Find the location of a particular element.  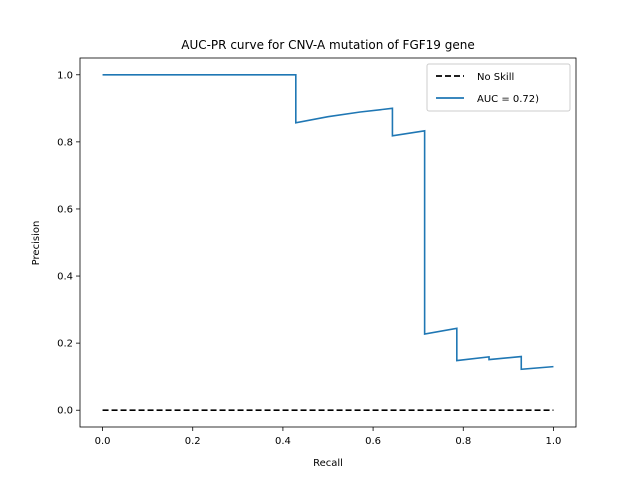

legend: No Skill AUC = 0.72) is located at coordinates (498, 87).